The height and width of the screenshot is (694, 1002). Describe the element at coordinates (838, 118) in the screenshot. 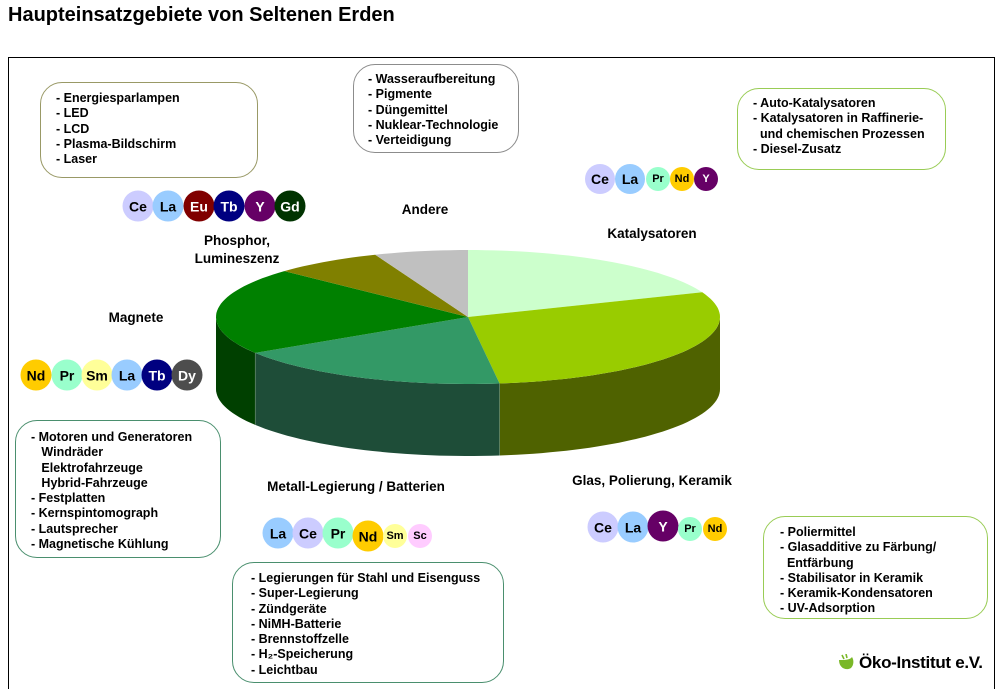

I see `usage-item: - Katalysatoren in Raffinerie-` at that location.